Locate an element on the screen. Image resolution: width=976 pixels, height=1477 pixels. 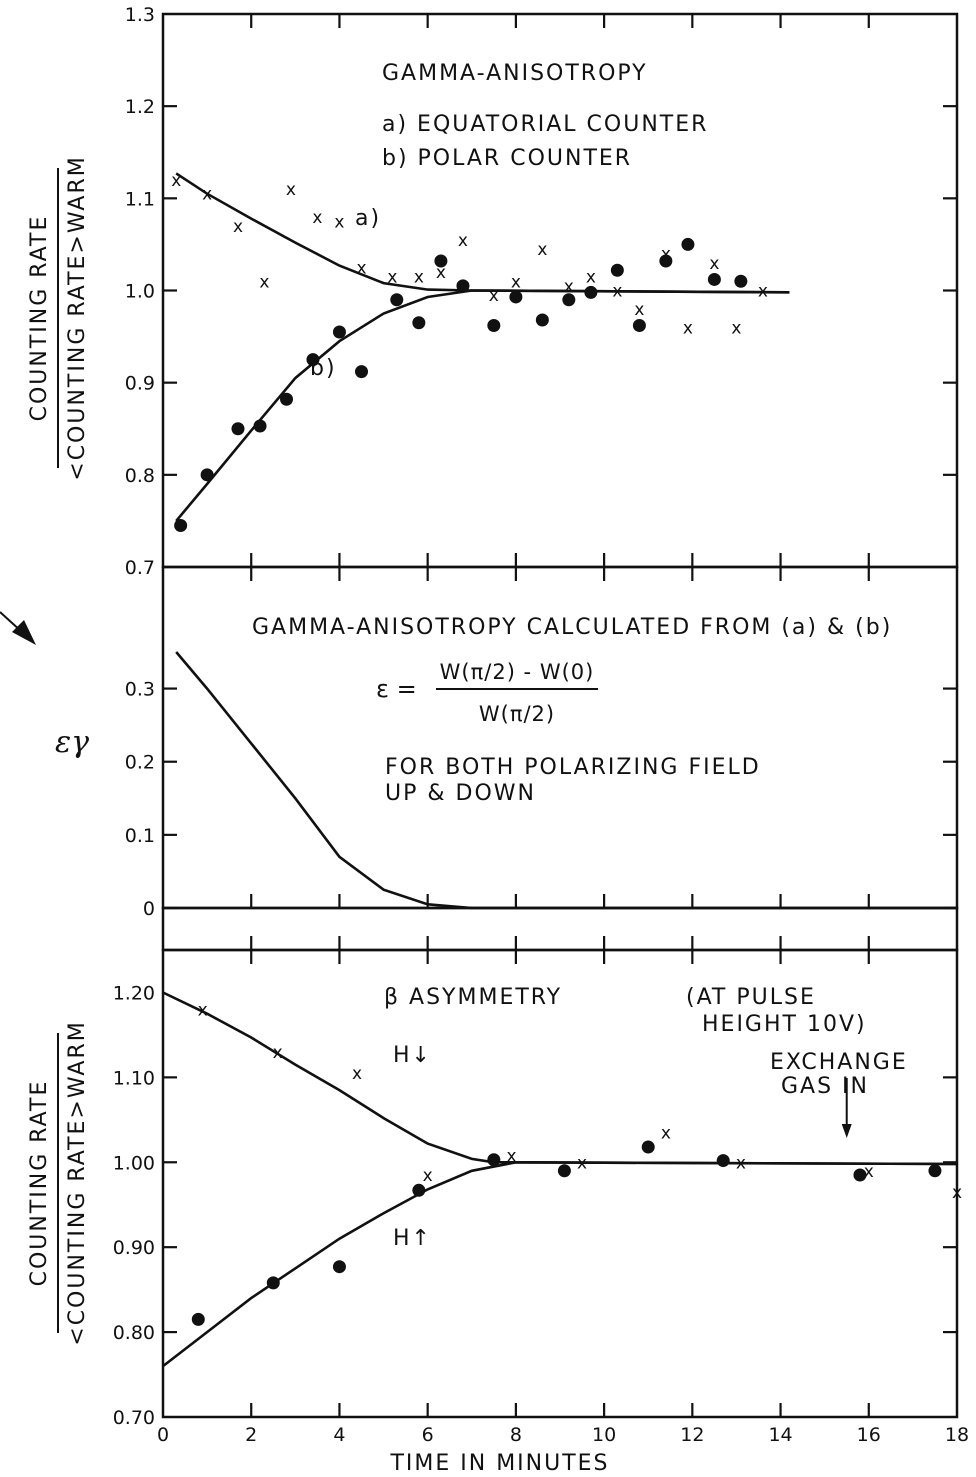
curve-label-b: b) is located at coordinates (323, 368).